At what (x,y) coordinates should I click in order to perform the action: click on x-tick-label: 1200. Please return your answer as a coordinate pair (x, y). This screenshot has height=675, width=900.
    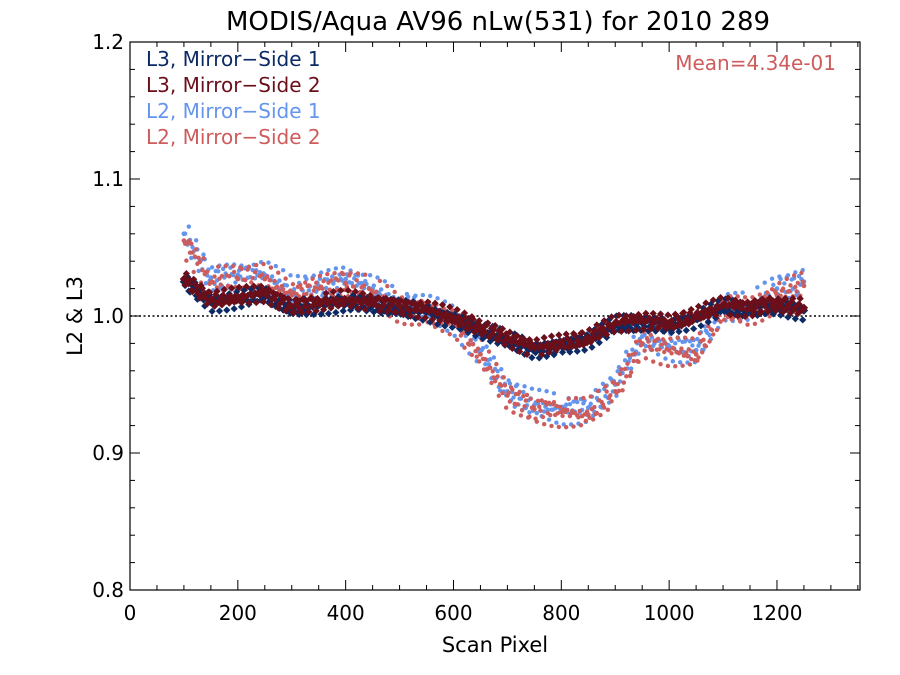
    Looking at the image, I should click on (777, 613).